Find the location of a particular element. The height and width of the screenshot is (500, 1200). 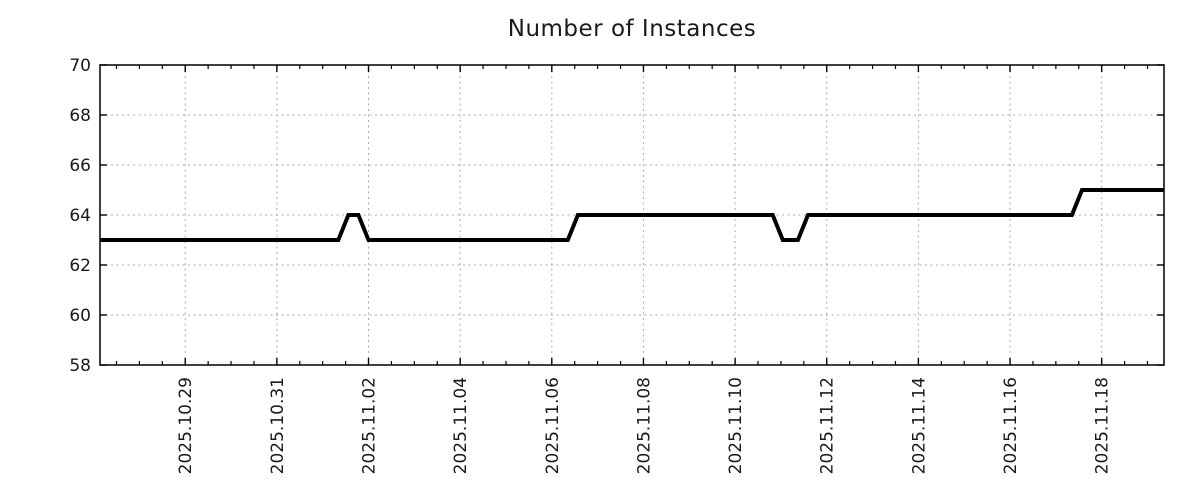

x-tick-label: 2025.10.31 is located at coordinates (278, 425).